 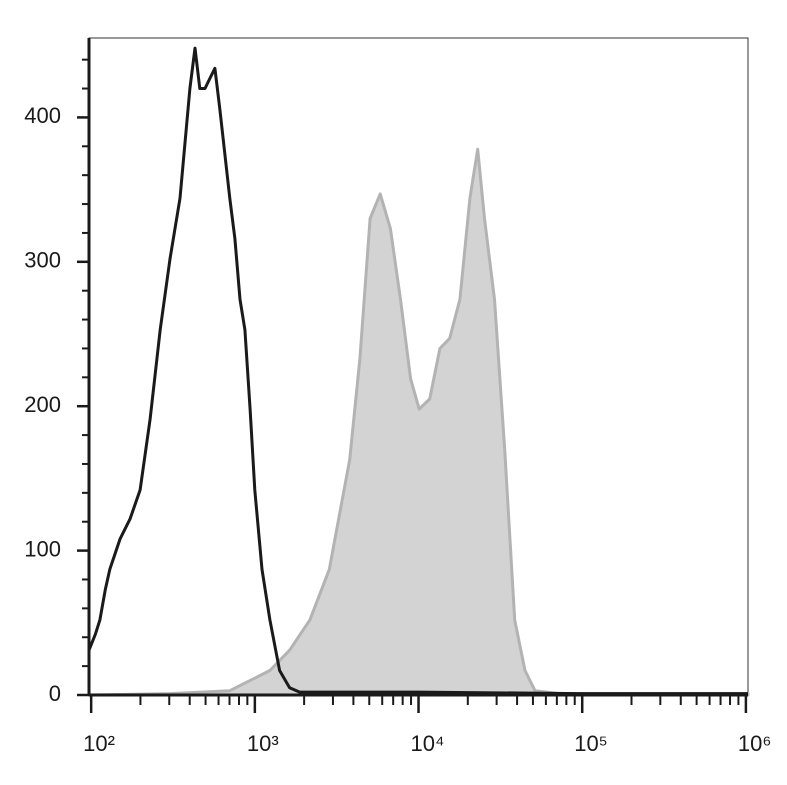 I want to click on y-tick-label: 200, so click(x=42, y=404).